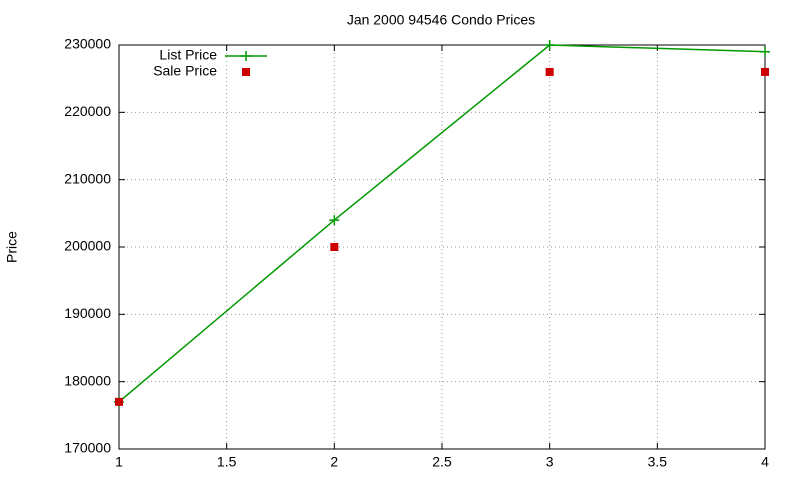 The image size is (800, 480). I want to click on x-tick-label: 2, so click(334, 462).